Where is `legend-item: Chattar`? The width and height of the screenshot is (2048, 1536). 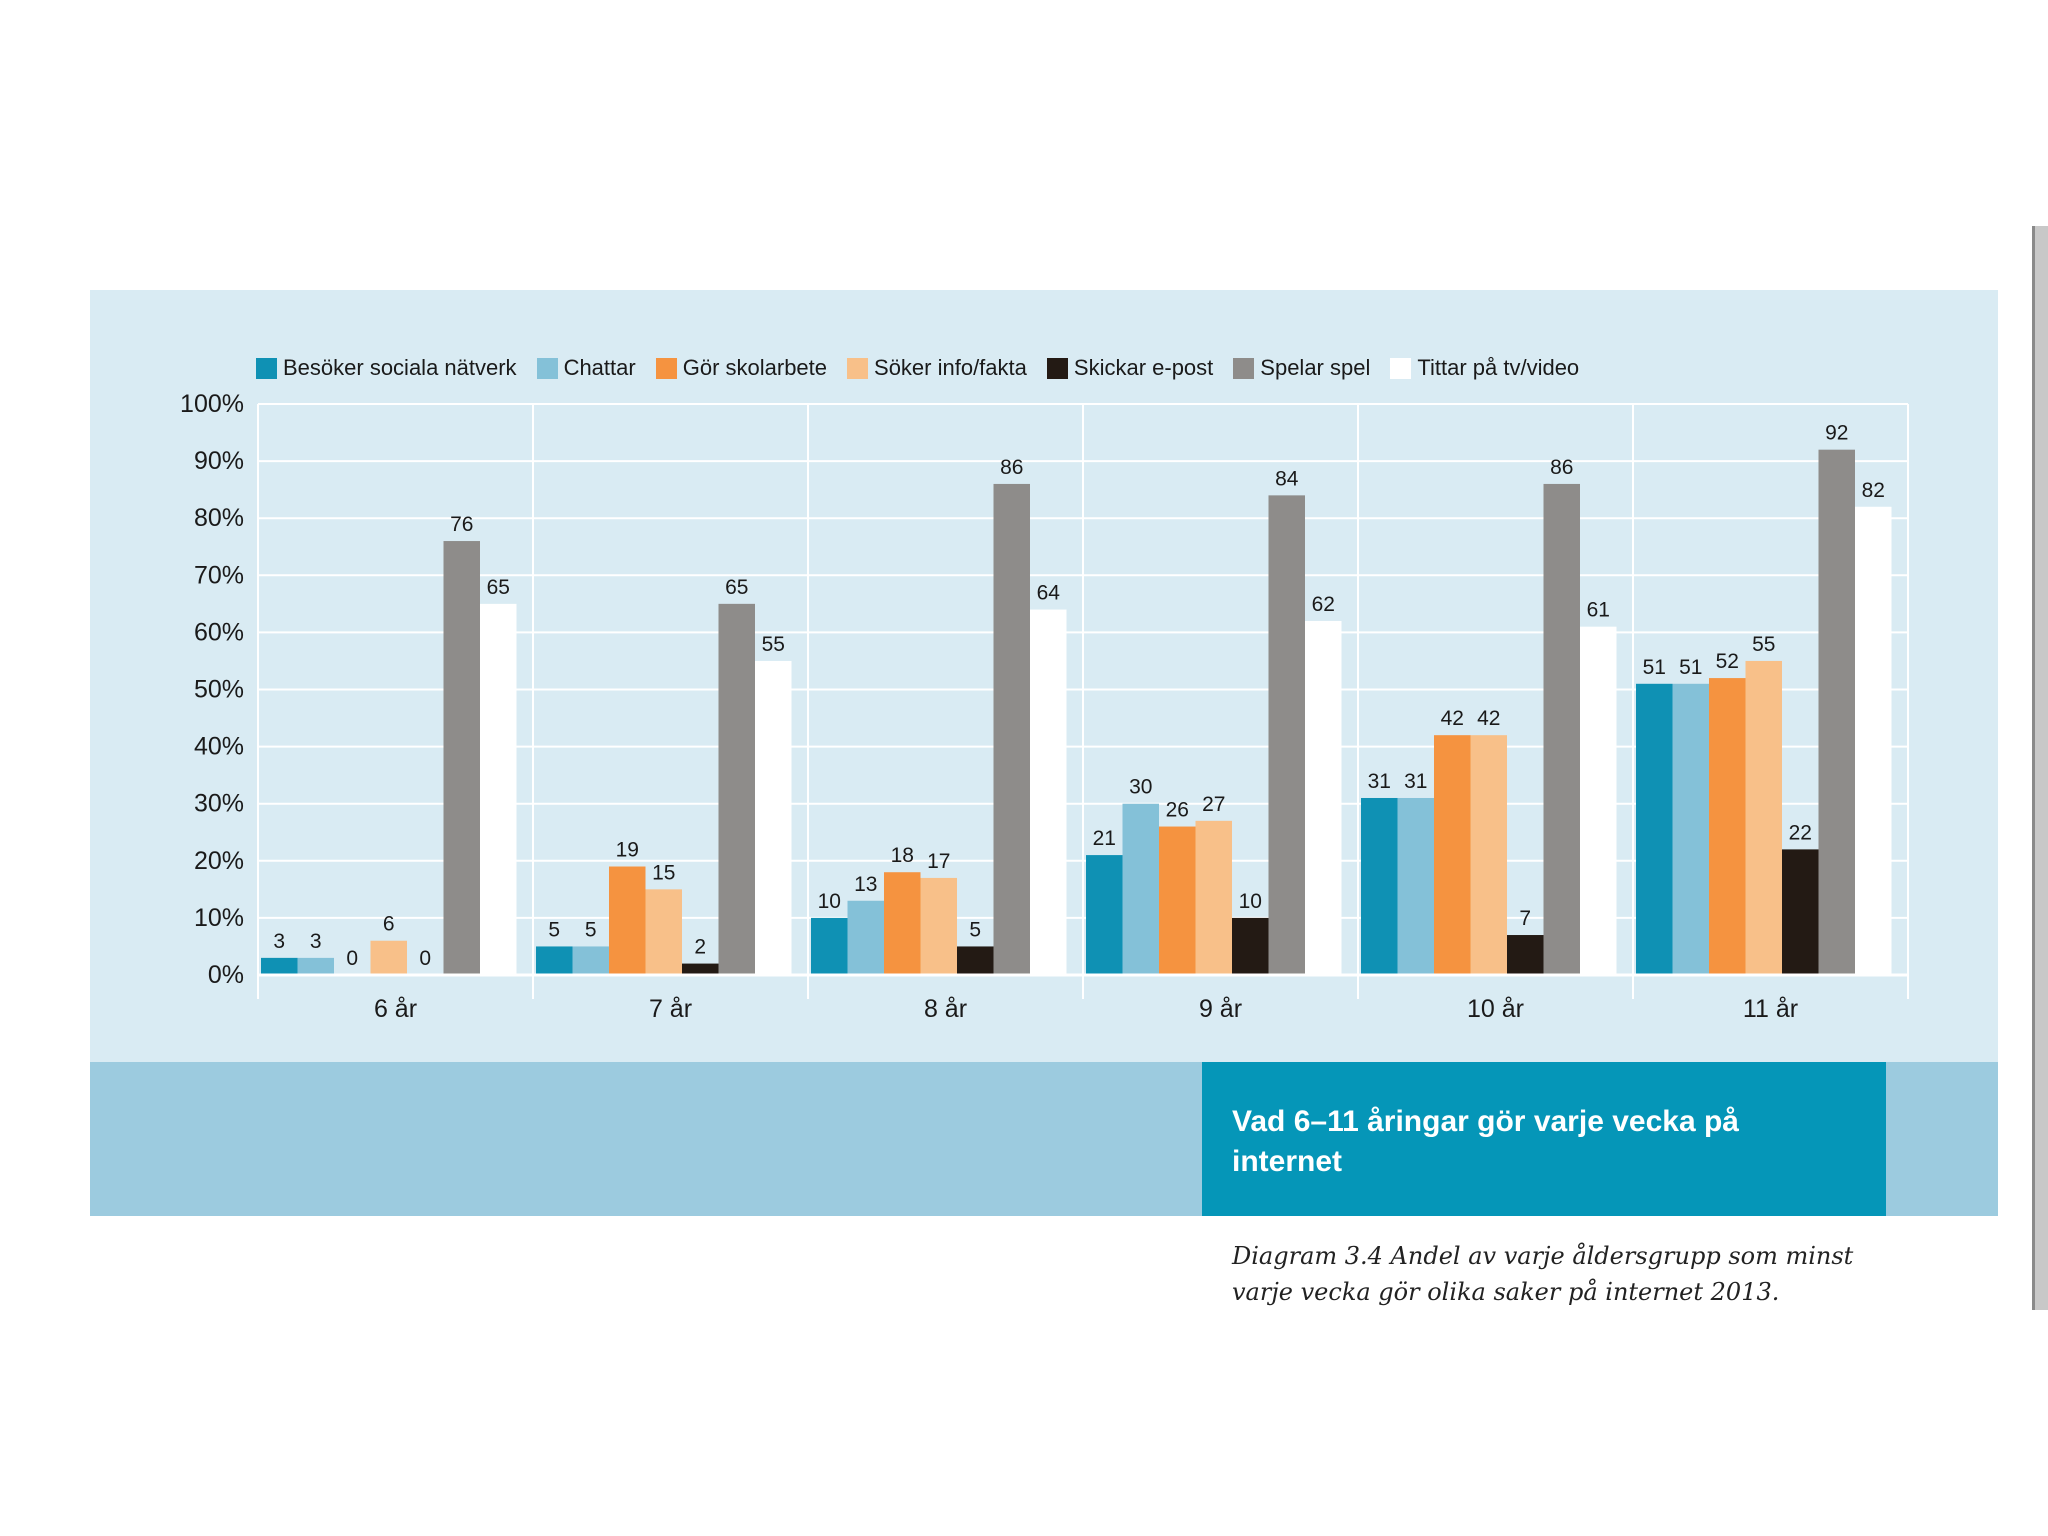 legend-item: Chattar is located at coordinates (586, 368).